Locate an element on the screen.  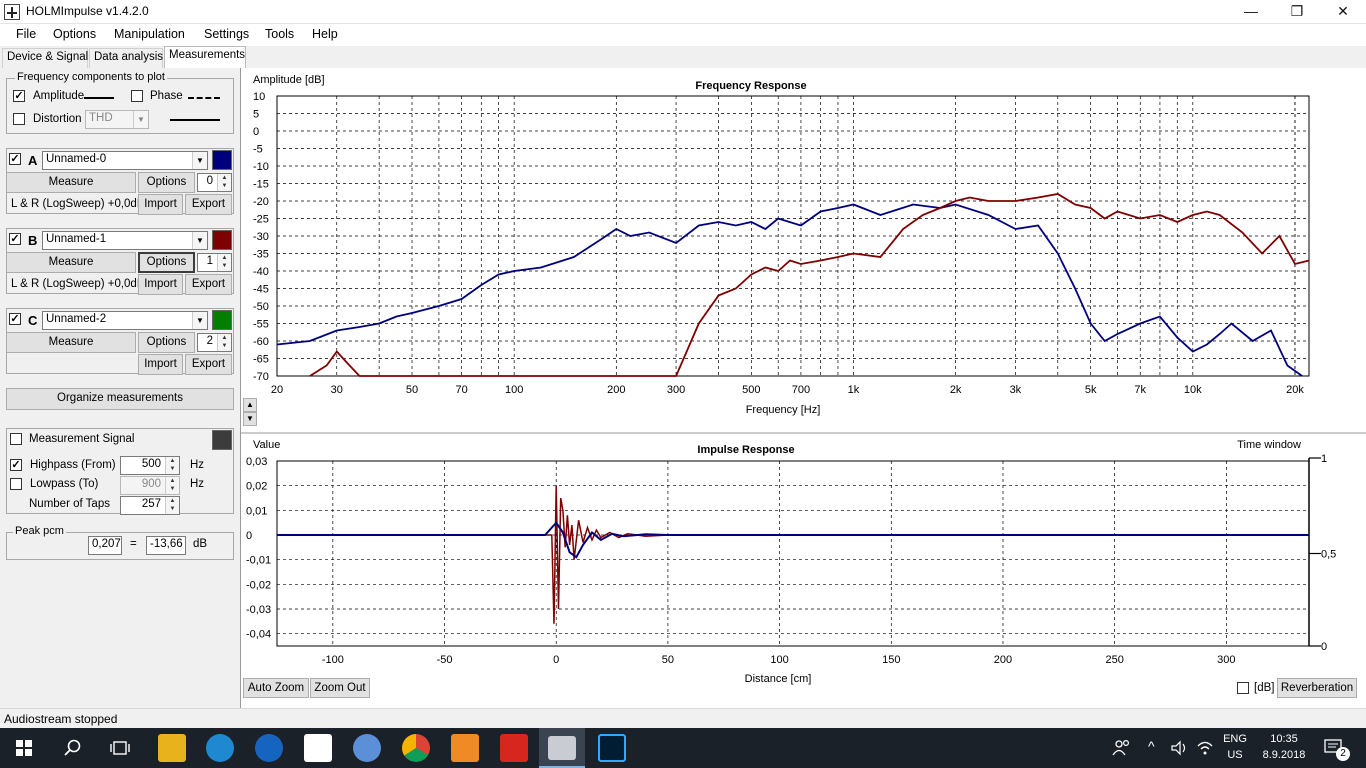
chevron-up-icon: ^ is located at coordinates (1151, 746).